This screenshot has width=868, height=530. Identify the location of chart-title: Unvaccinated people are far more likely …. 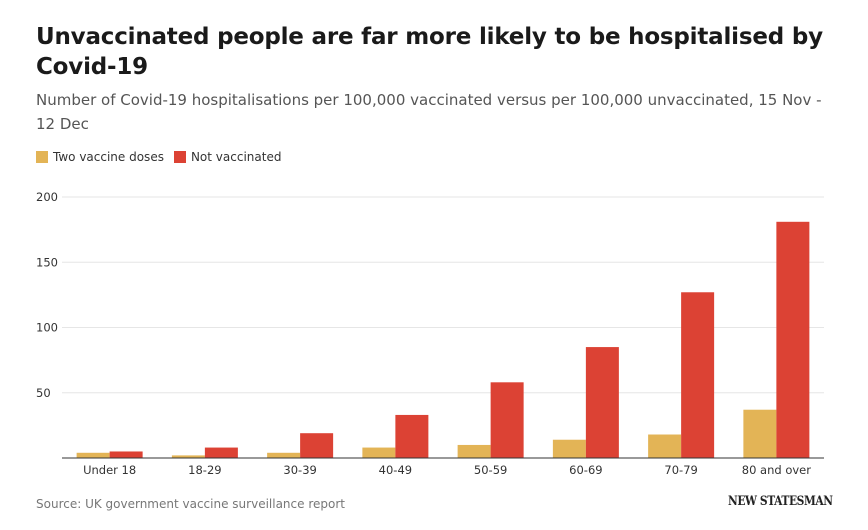
(429, 52).